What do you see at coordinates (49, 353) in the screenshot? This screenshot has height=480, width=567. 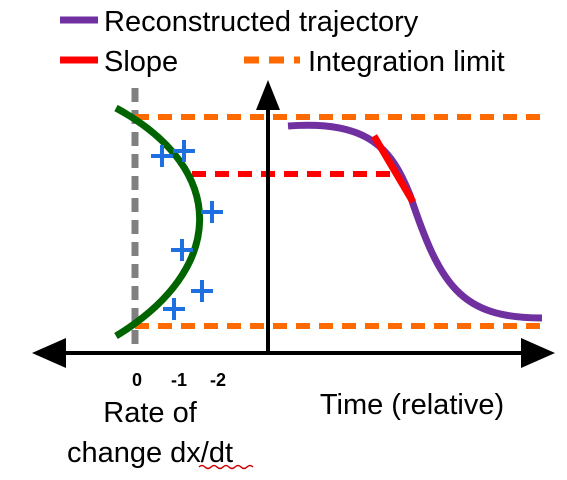 I see `left-arrowhead` at bounding box center [49, 353].